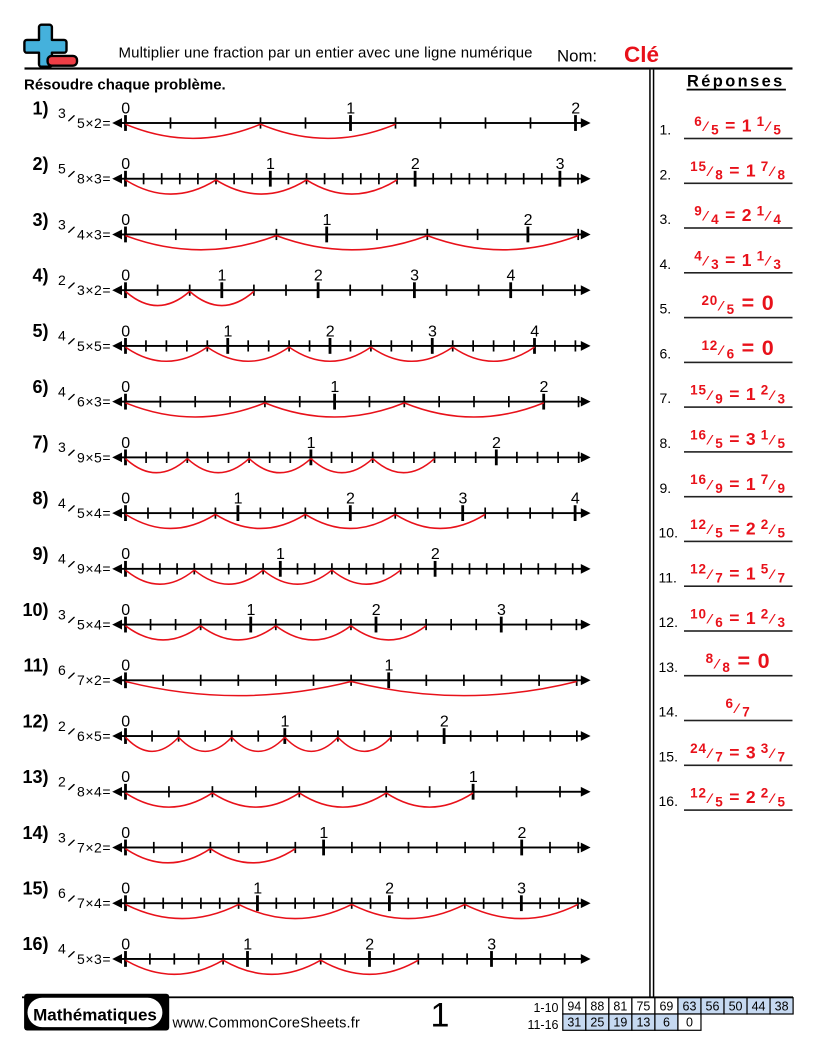  I want to click on svg-text: 1-10, so click(545, 1008).